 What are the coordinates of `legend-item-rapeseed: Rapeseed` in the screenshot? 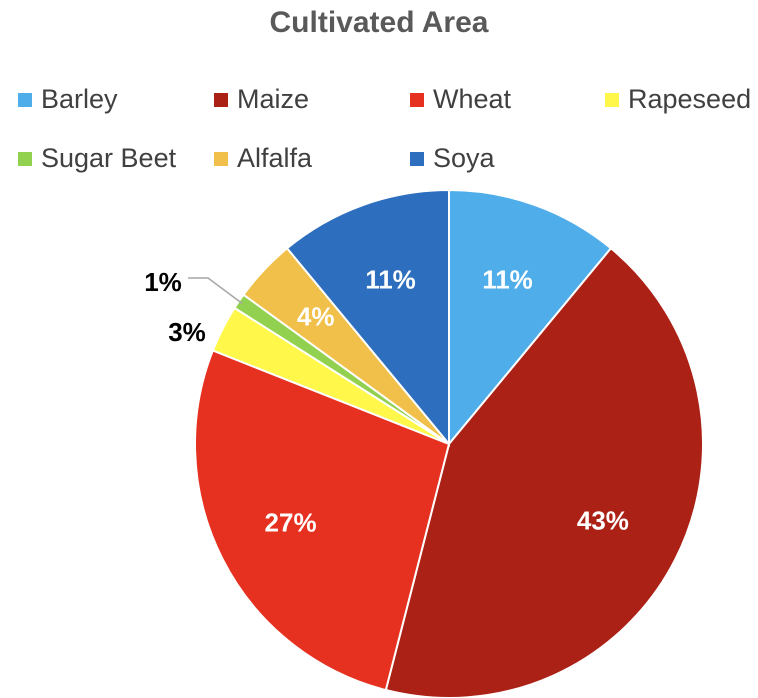 It's located at (678, 99).